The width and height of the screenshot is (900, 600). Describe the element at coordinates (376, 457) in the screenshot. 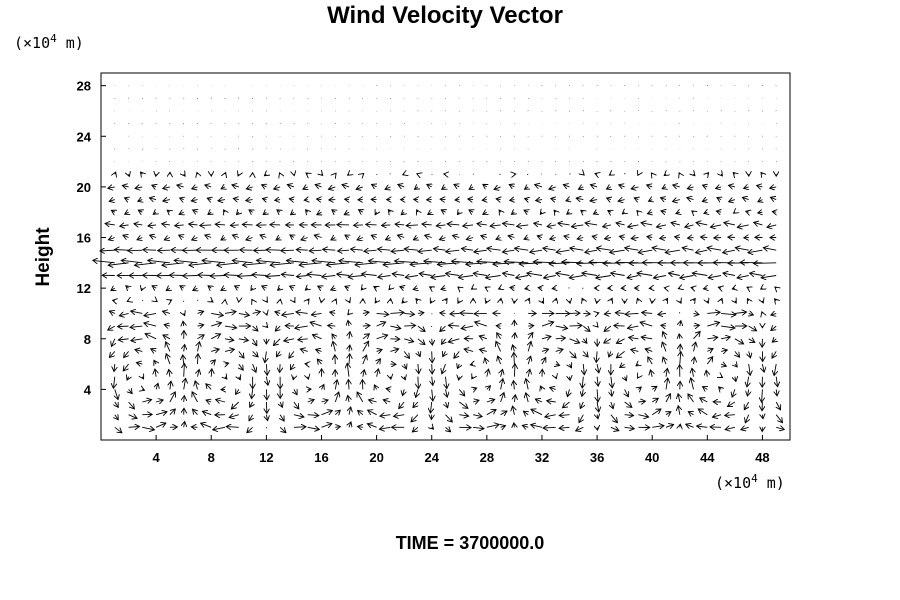

I see `x-tick-label: 20` at that location.